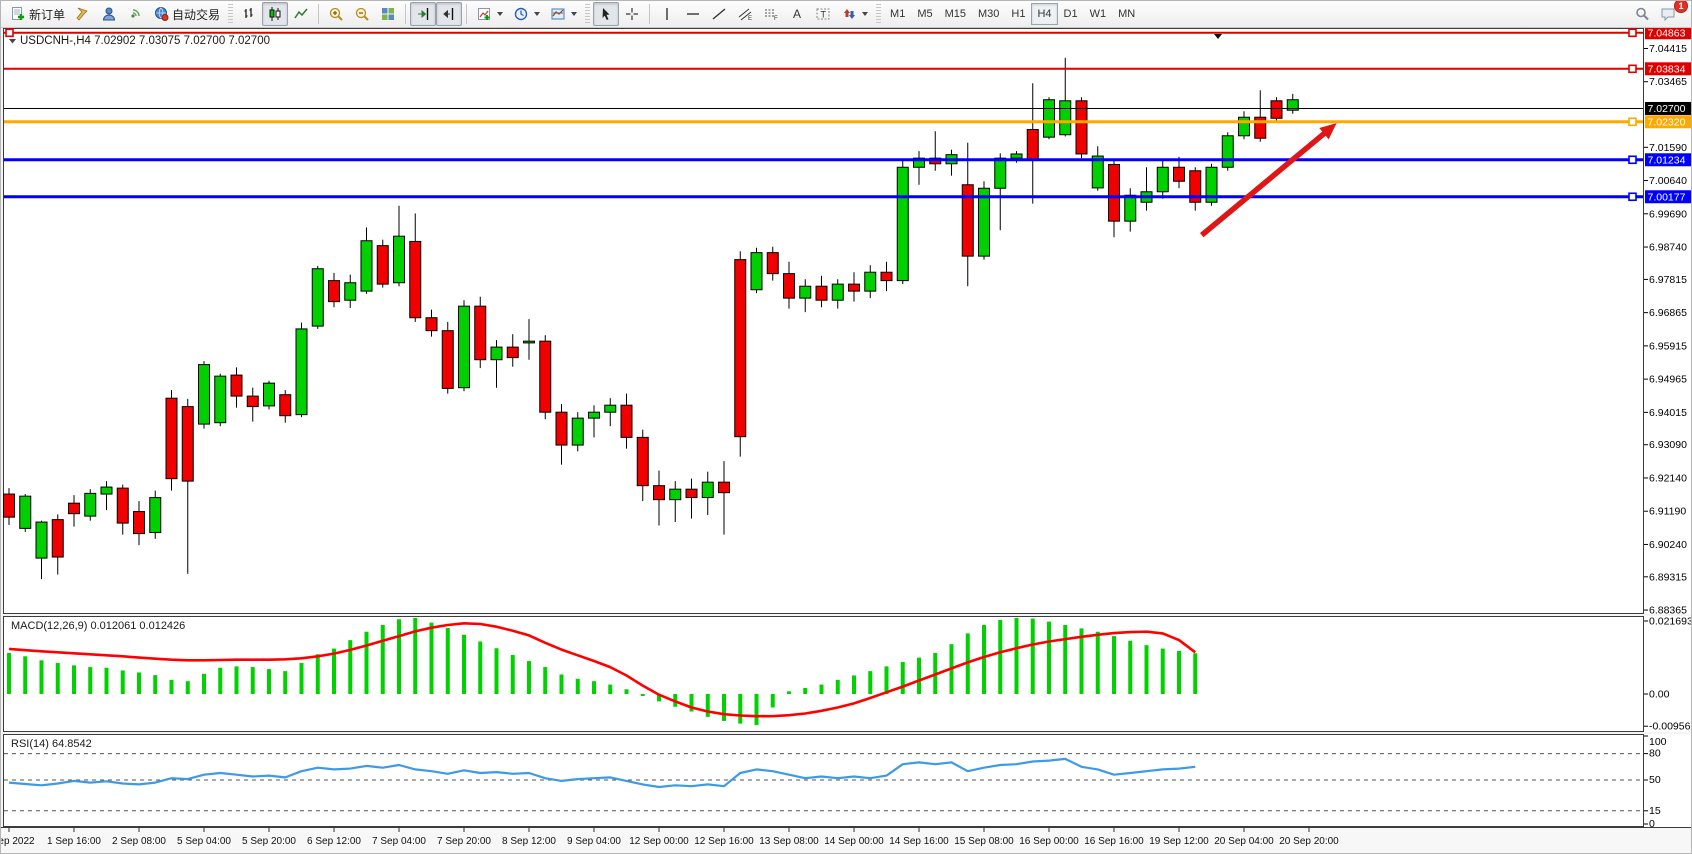  Describe the element at coordinates (423, 14) in the screenshot. I see `auto-scroll-button` at that location.